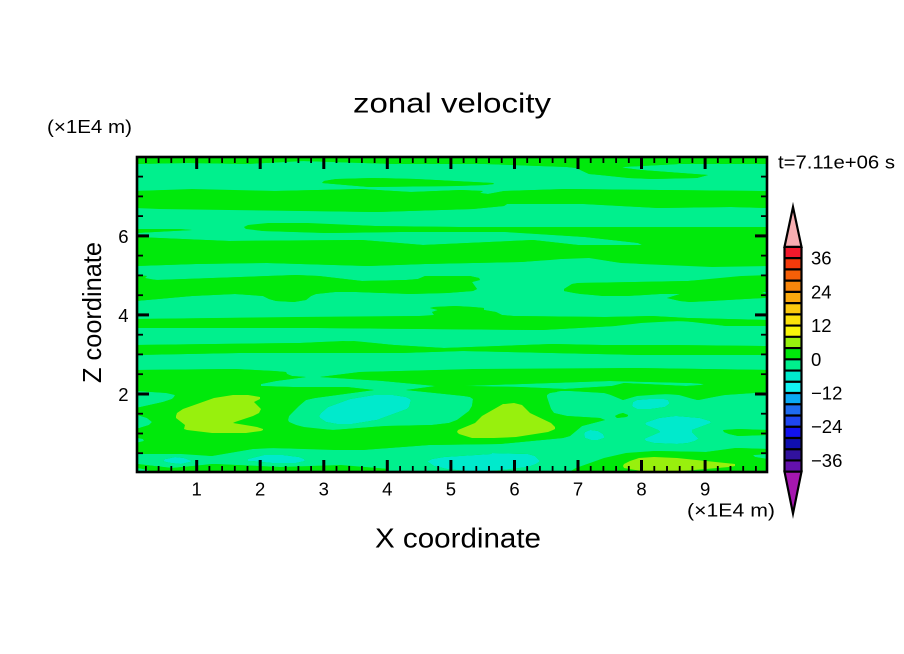  What do you see at coordinates (641, 489) in the screenshot?
I see `svg-text: 8` at bounding box center [641, 489].